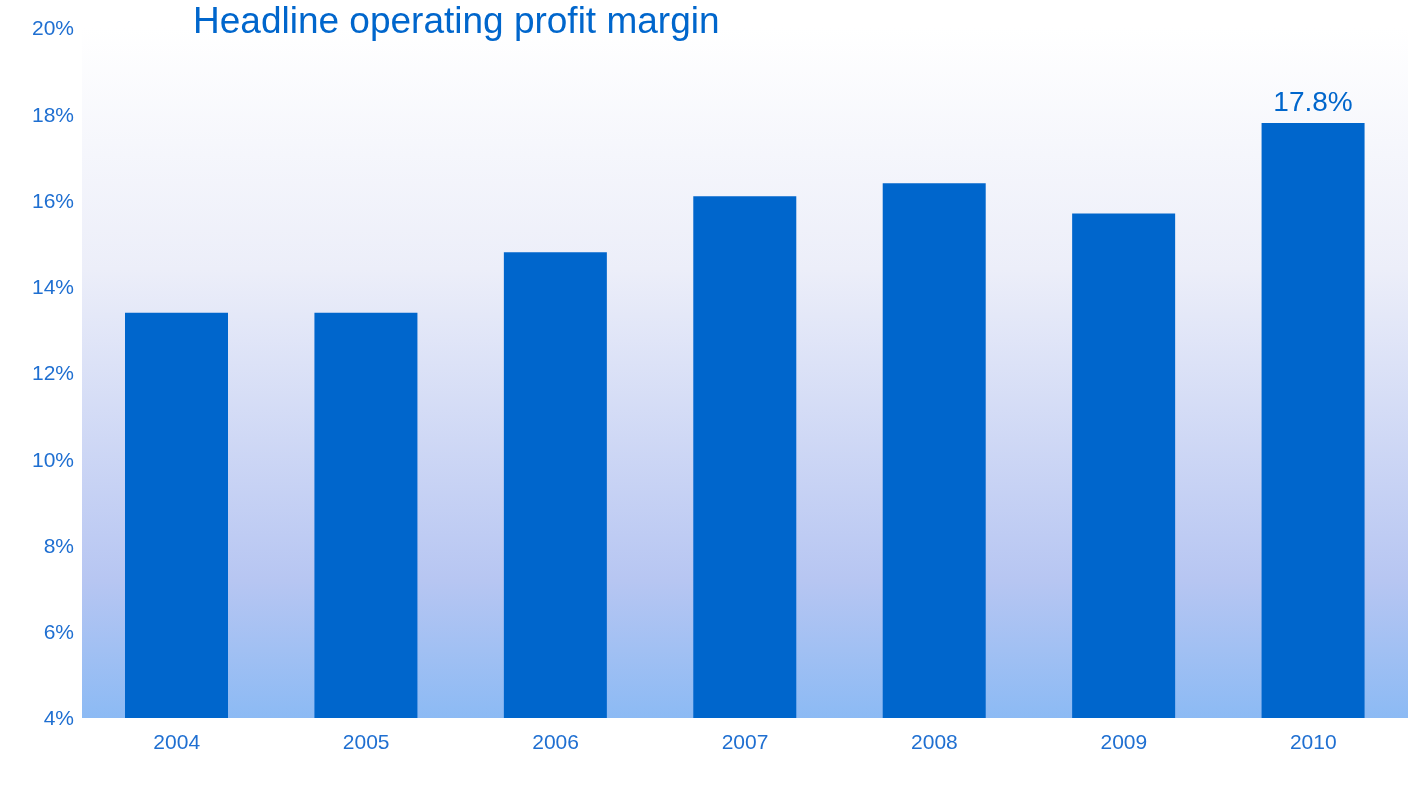 This screenshot has width=1420, height=785. What do you see at coordinates (456, 21) in the screenshot?
I see `chart-title: Headline operating profit margin` at bounding box center [456, 21].